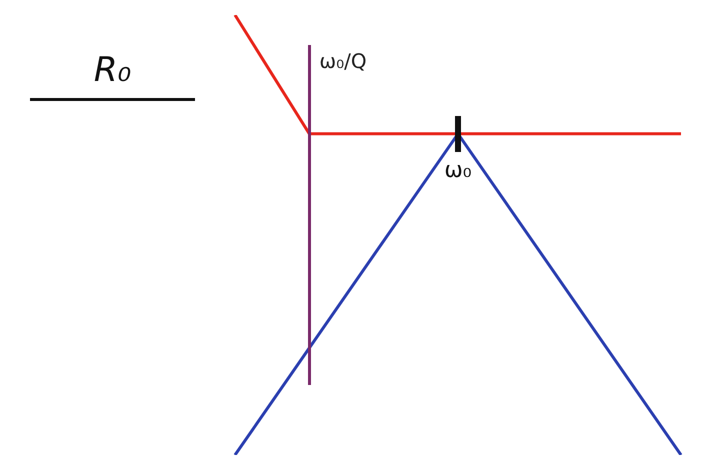 The image size is (705, 461). Describe the element at coordinates (458, 170) in the screenshot. I see `annotation: ω₀` at that location.